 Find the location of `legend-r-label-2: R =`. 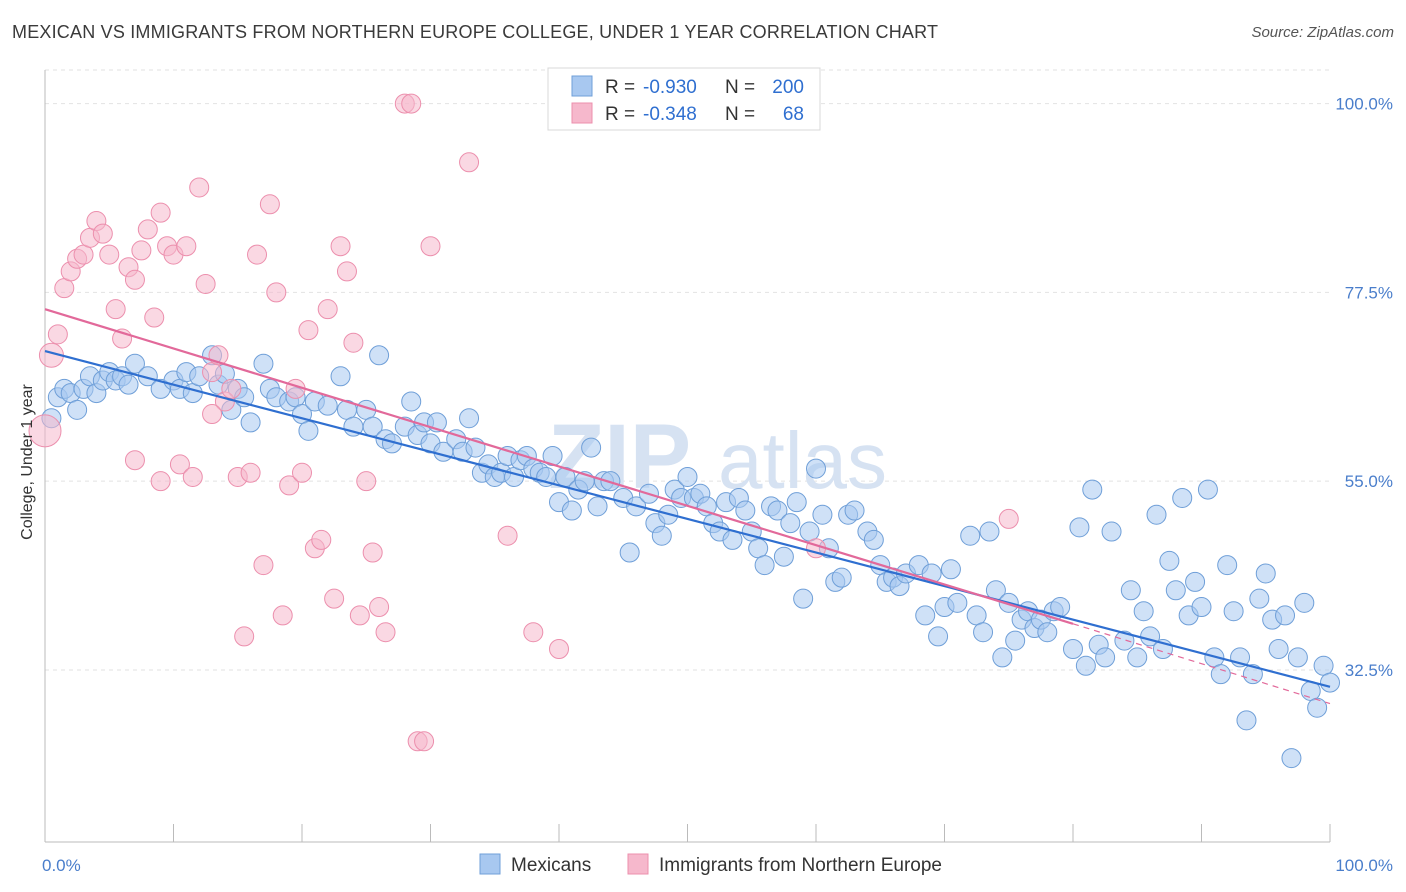

legend-r-label-2: R = is located at coordinates (620, 114).